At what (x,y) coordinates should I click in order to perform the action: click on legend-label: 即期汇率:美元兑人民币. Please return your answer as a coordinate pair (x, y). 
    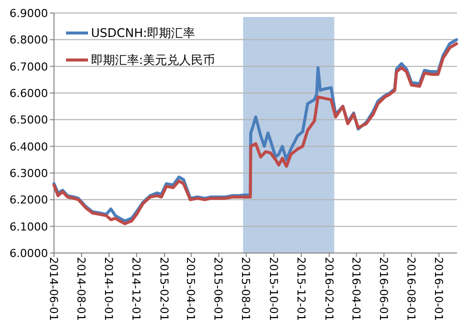
    Looking at the image, I should click on (153, 60).